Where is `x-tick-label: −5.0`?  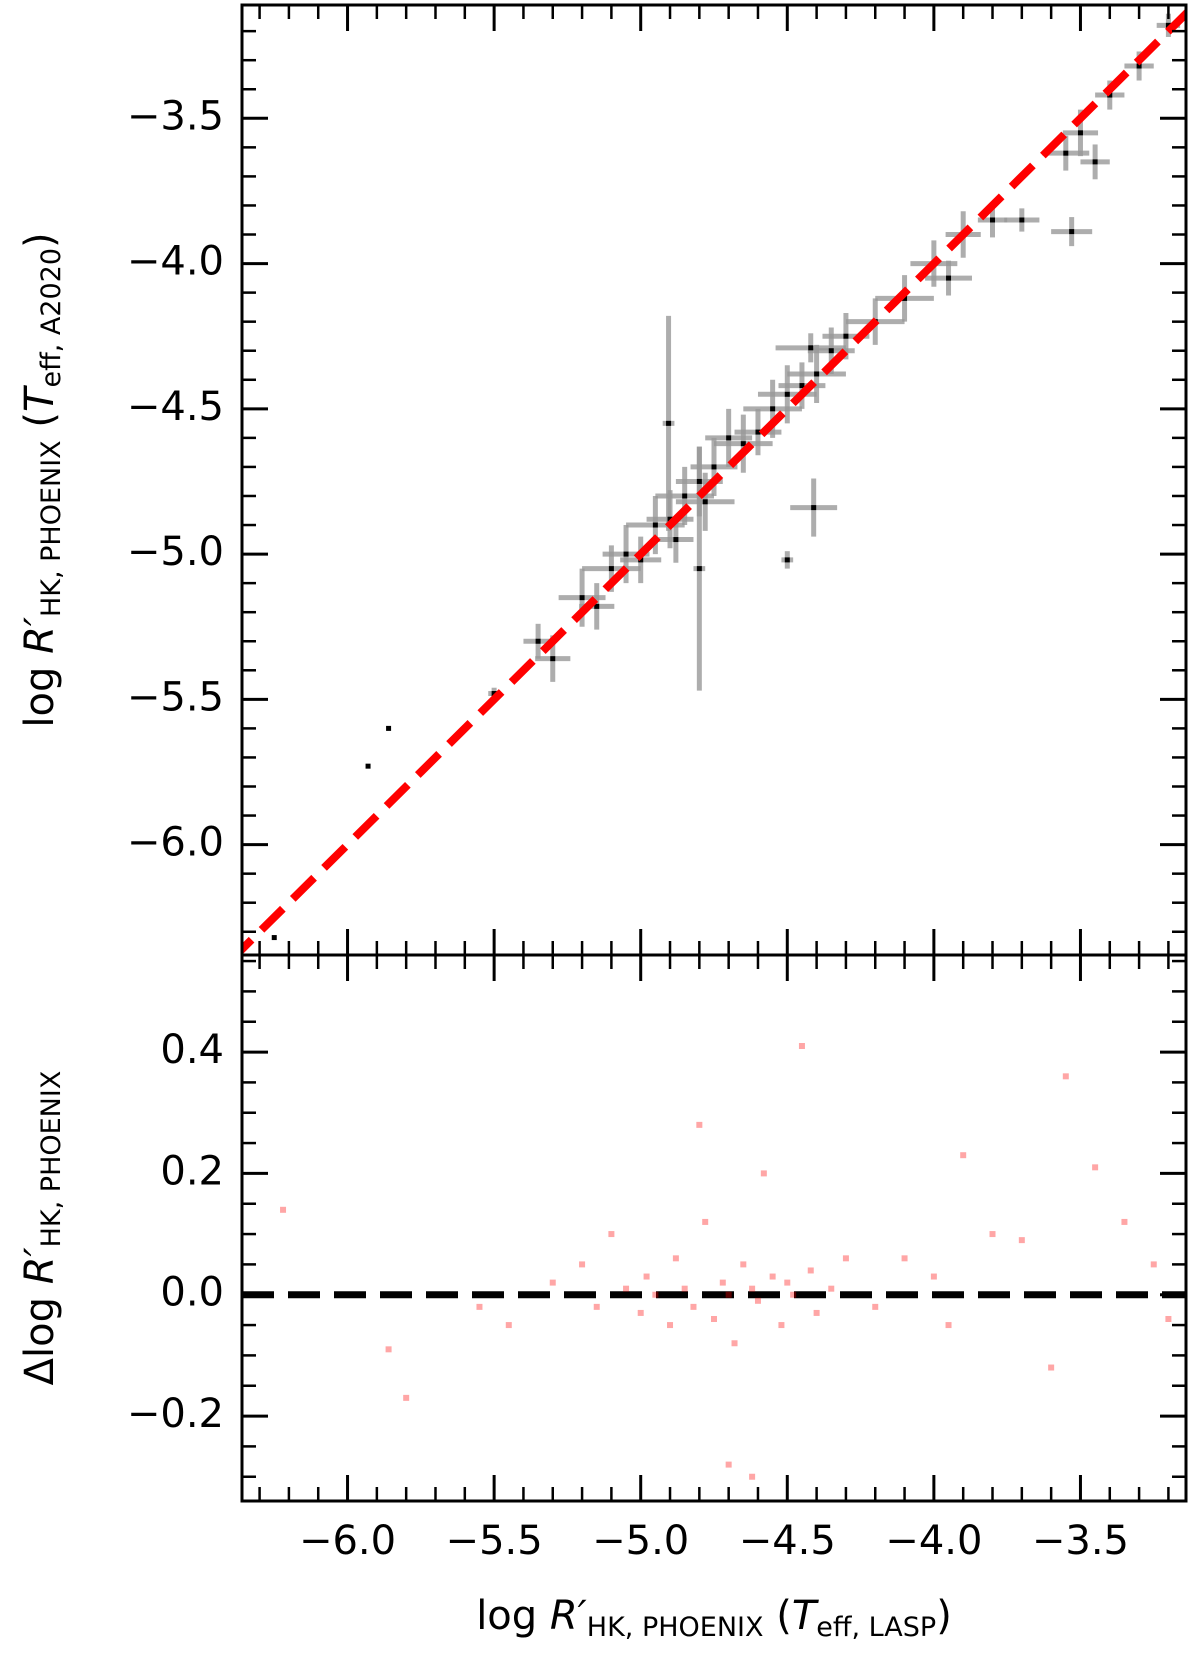
x-tick-label: −5.0 is located at coordinates (640, 1541).